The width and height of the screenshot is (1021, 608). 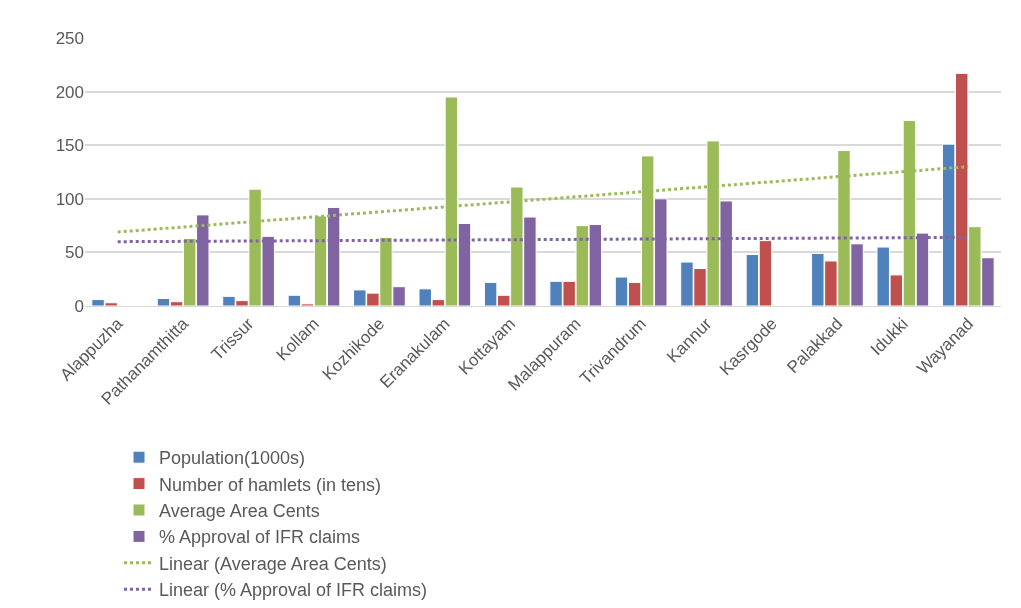 I want to click on y-tick-label: 250, so click(x=69, y=38).